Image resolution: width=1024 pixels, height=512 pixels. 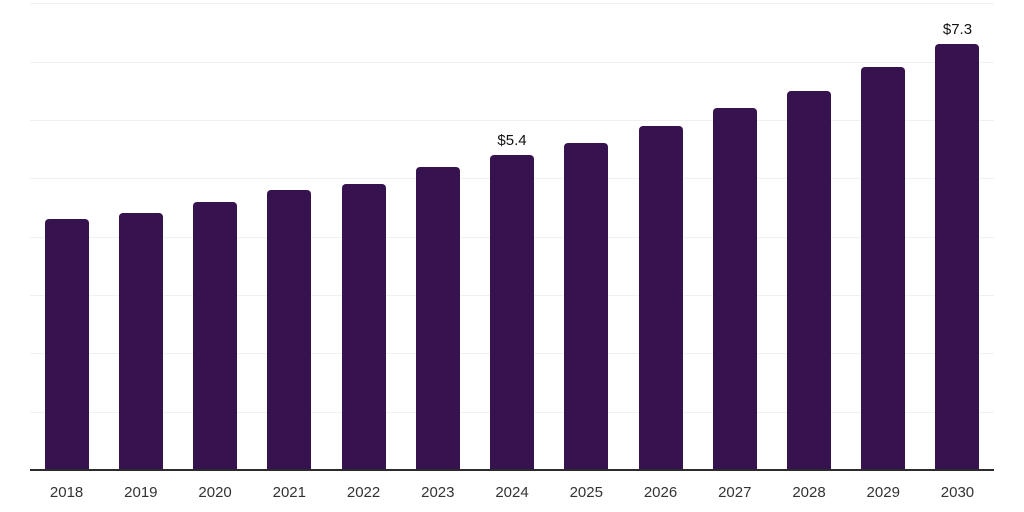 I want to click on bar-2020, so click(x=215, y=335).